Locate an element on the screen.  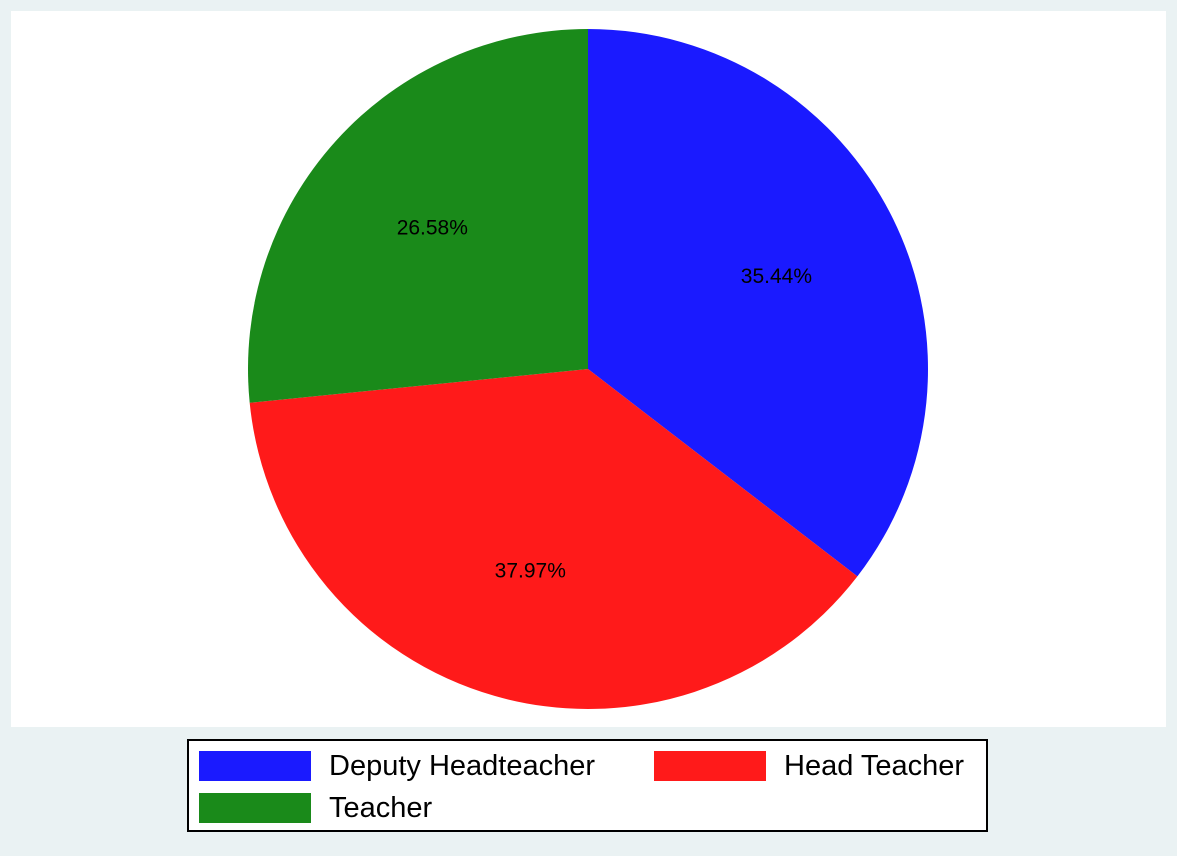
legend-item-head-teacher: Head Teacher is located at coordinates (809, 766).